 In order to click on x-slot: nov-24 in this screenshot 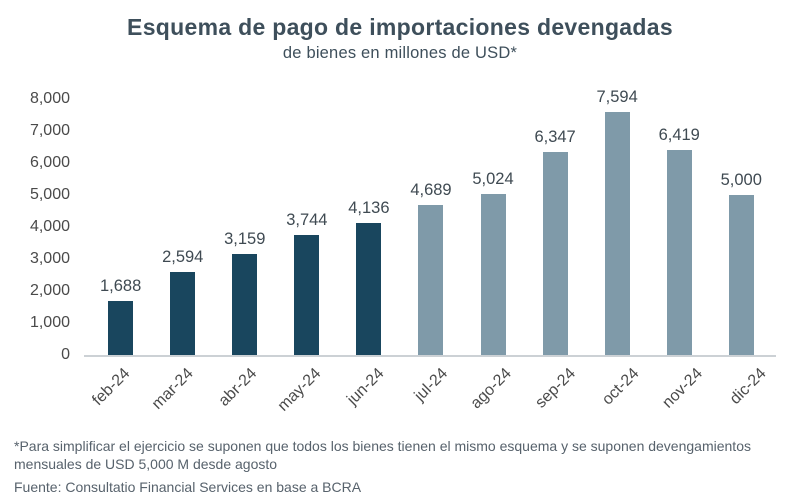, I will do `click(683, 393)`.